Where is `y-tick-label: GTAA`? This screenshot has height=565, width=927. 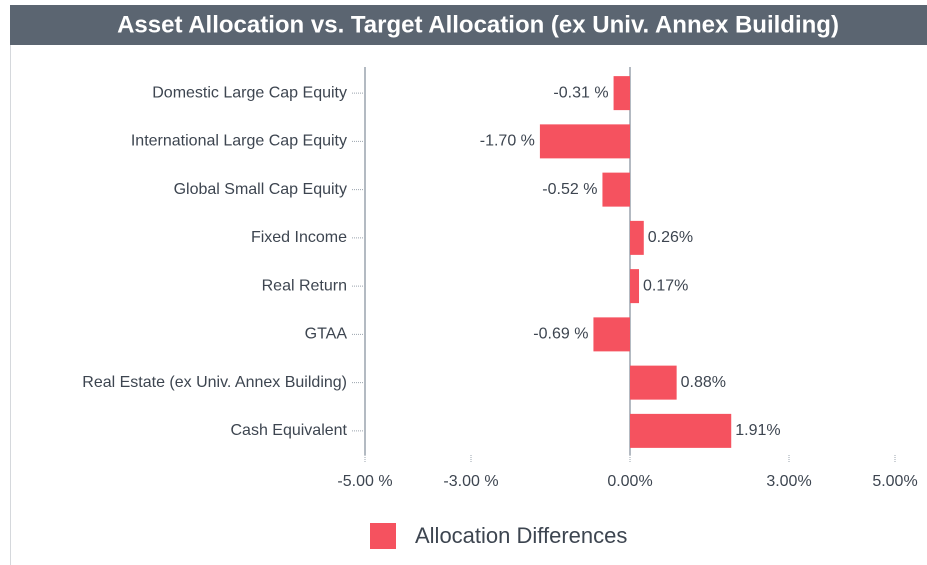
y-tick-label: GTAA is located at coordinates (326, 334).